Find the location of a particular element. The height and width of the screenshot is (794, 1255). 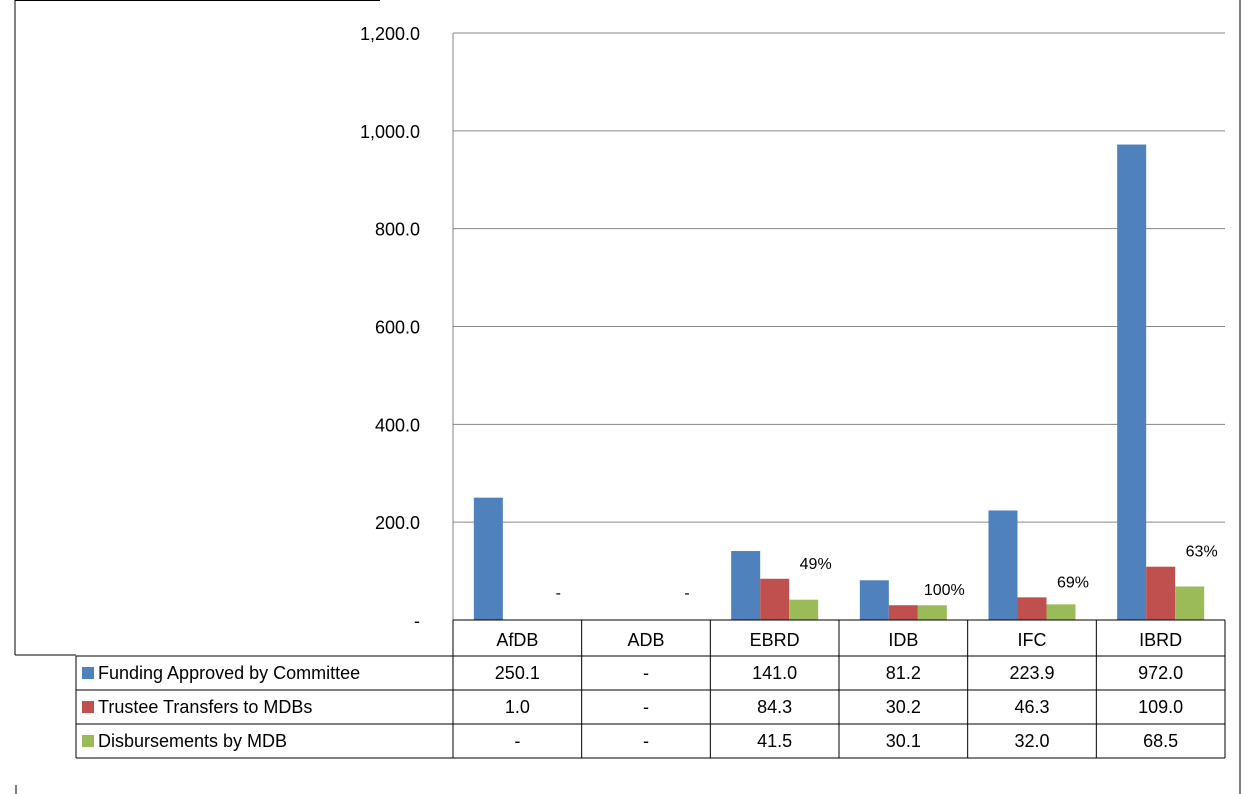

bar-annotation: 69% is located at coordinates (1073, 582).